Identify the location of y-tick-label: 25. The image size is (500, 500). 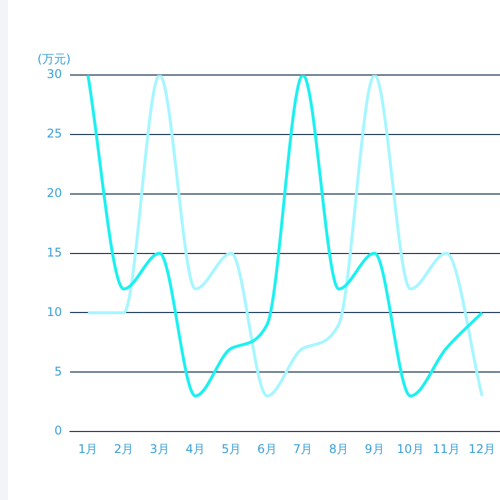
(54, 133).